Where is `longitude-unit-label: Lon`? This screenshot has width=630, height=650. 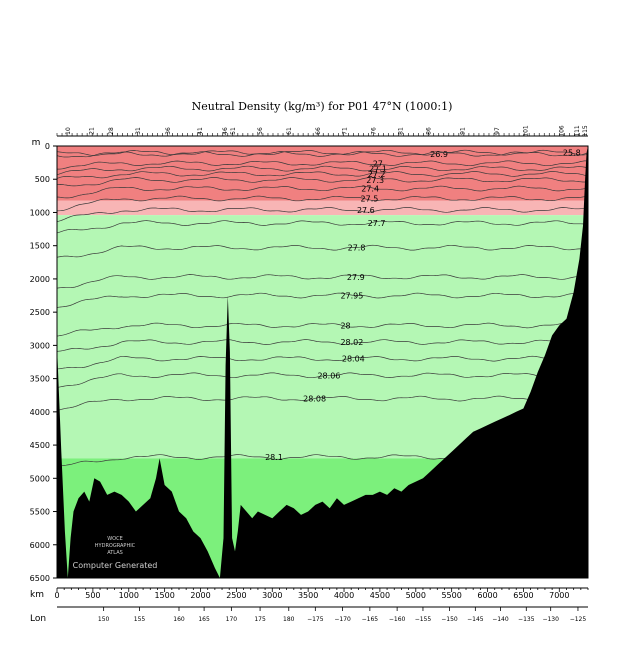
longitude-unit-label: Lon is located at coordinates (38, 619).